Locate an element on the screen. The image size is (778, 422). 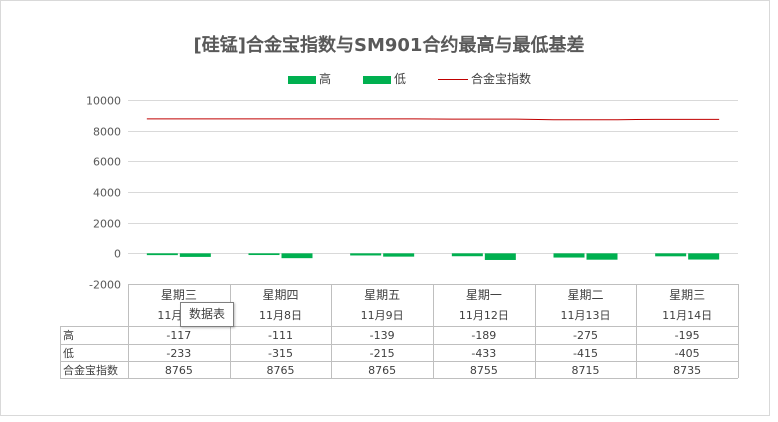
table-row-index-label: 合金宝指数 is located at coordinates (90, 370).